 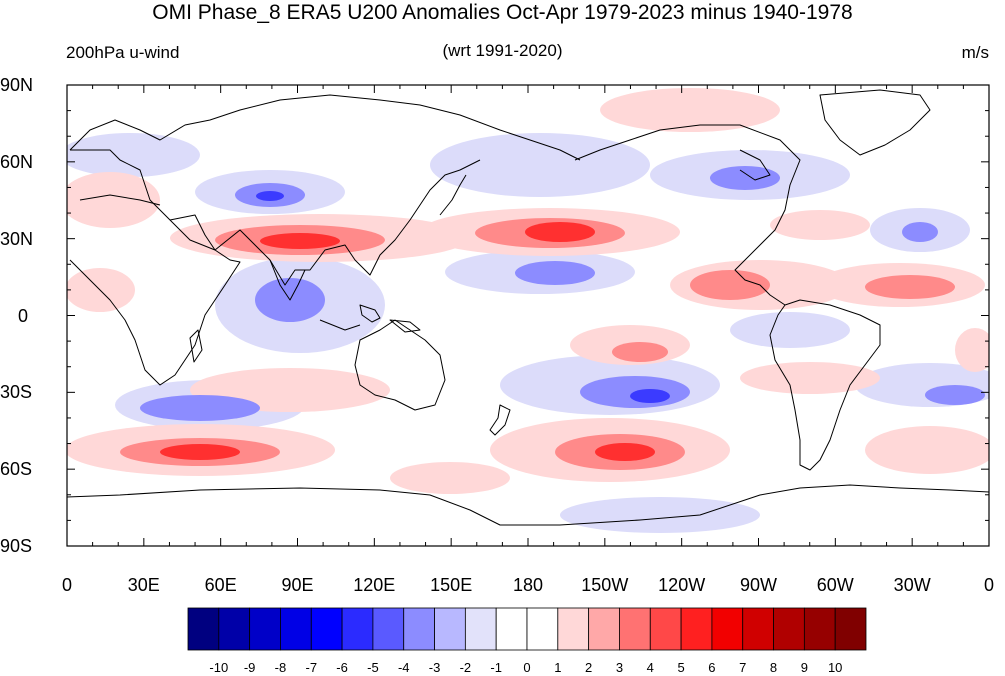 I want to click on lat-label-90n: 90N, so click(x=17, y=85).